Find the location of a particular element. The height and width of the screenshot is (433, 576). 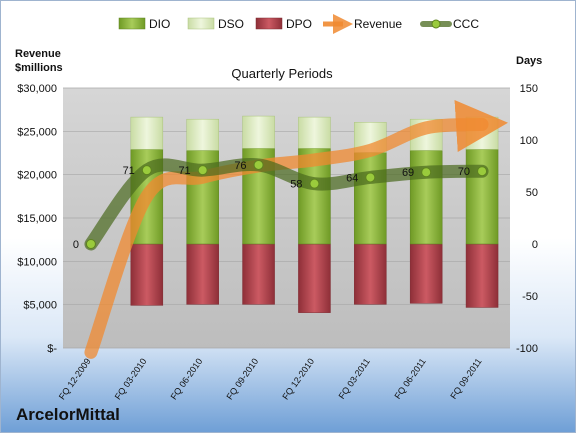

left-tick-label: $20,000 is located at coordinates (37, 176).